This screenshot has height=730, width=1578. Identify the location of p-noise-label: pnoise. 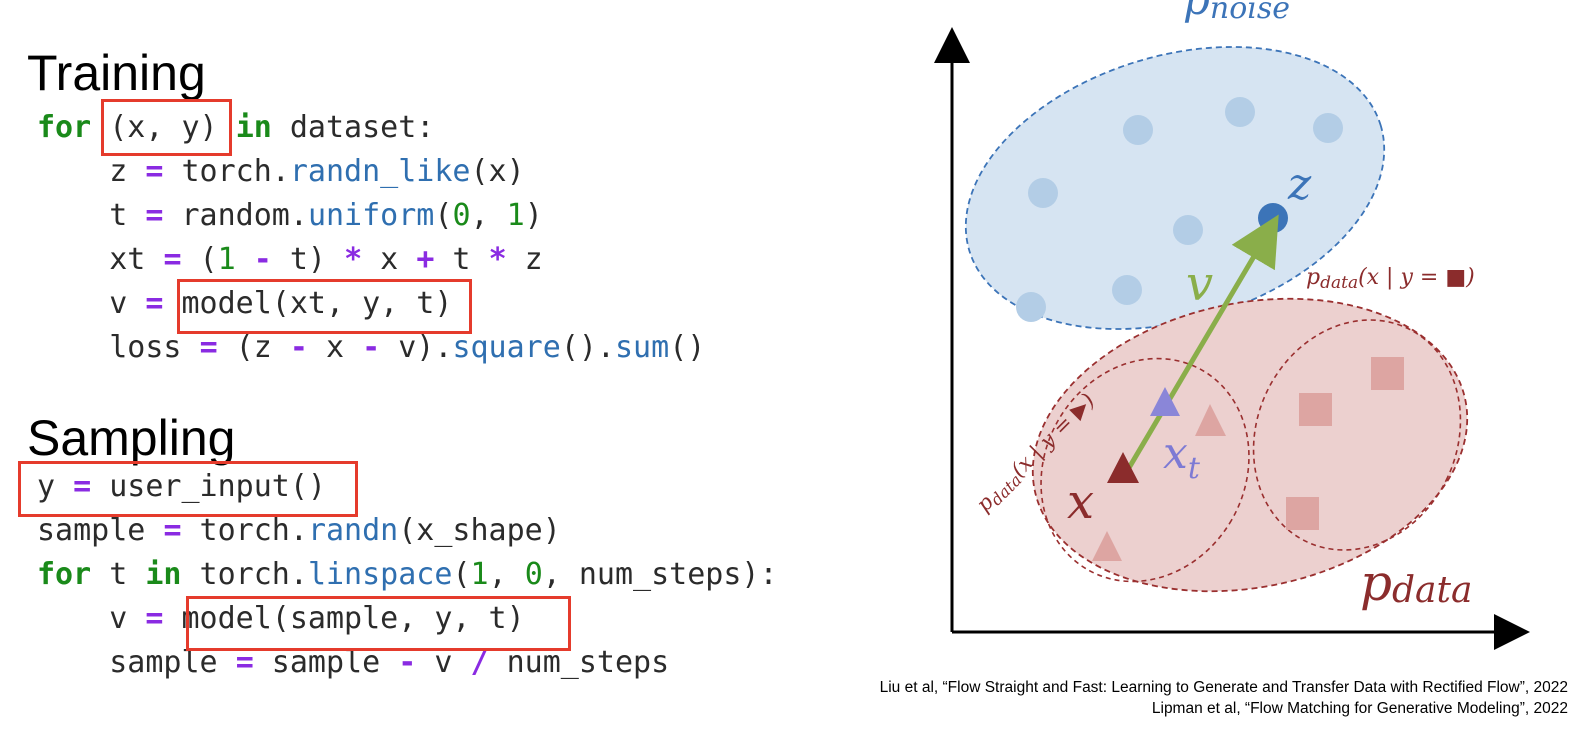
(1236, 13).